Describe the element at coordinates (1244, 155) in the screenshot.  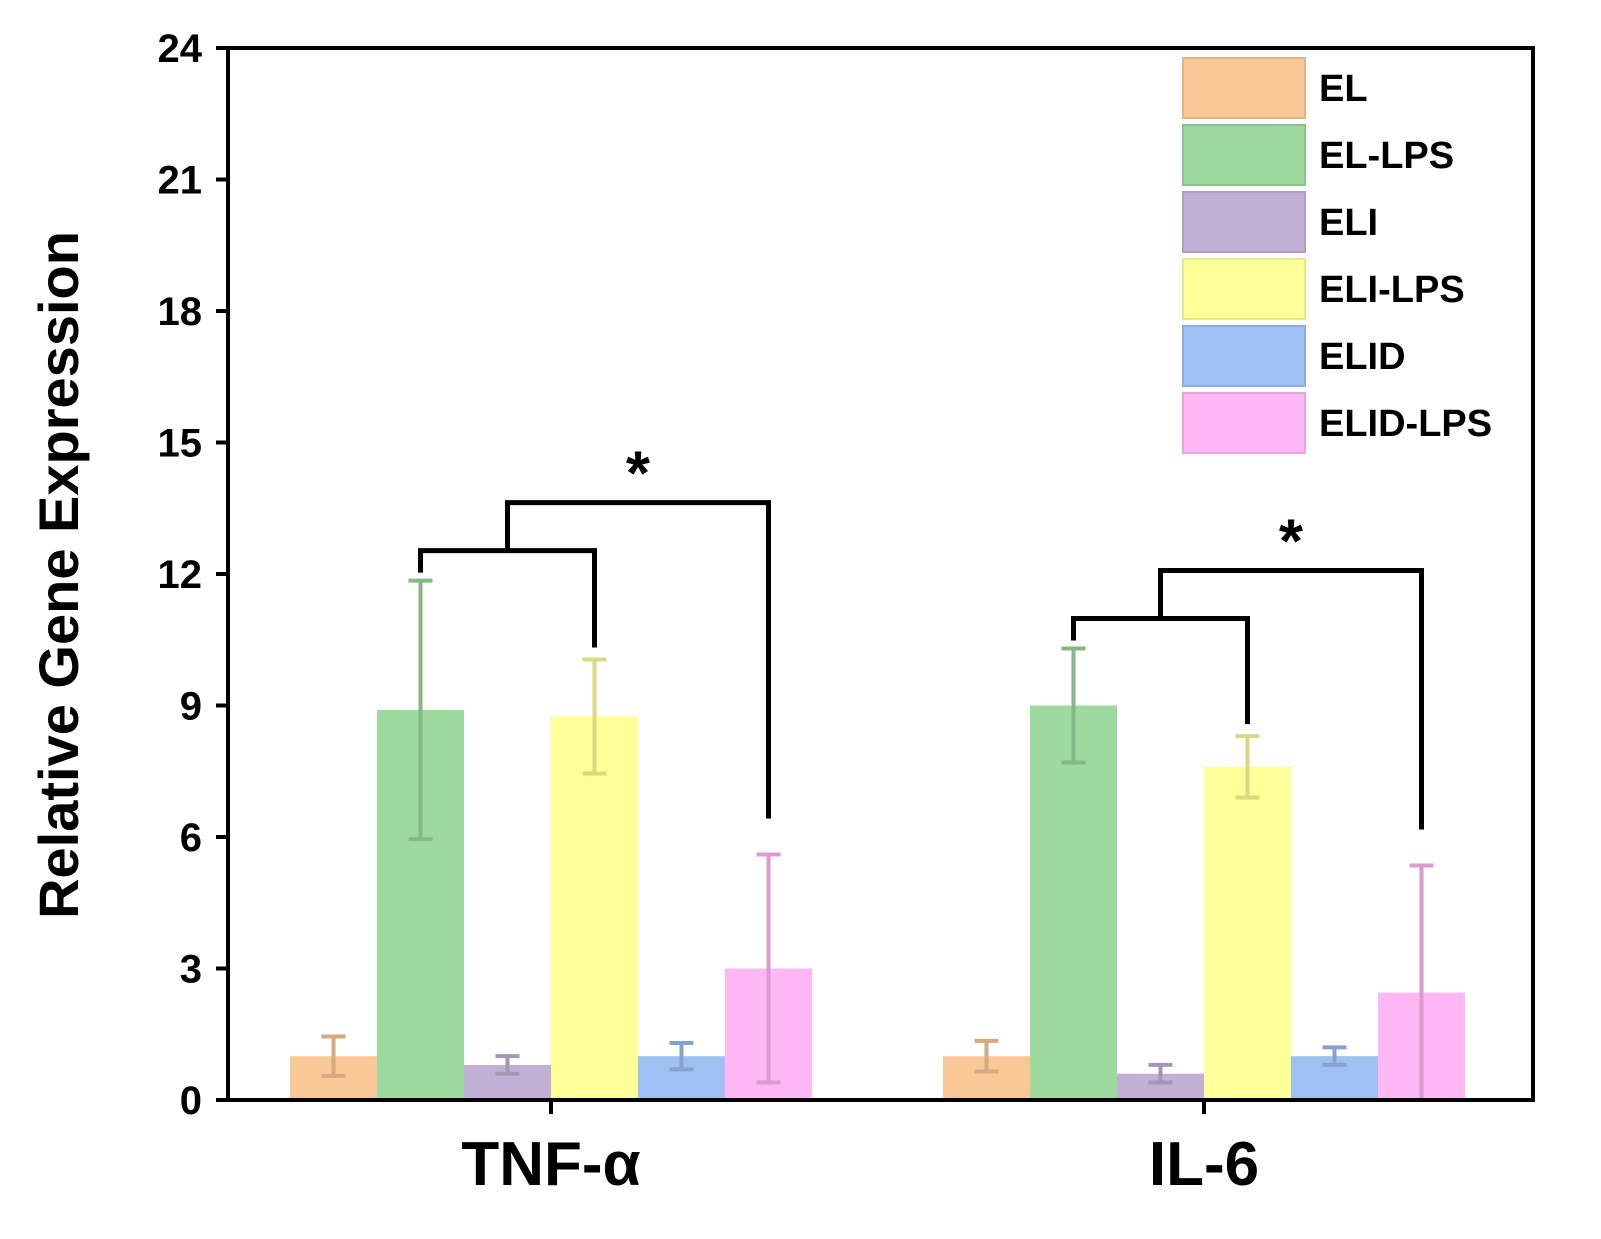
I see `legend-swatch-el-lps` at that location.